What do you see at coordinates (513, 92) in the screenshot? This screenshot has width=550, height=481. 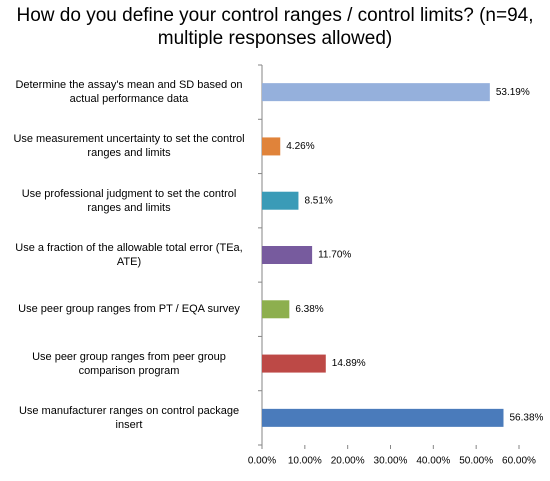 I see `value-label: 53.19%` at bounding box center [513, 92].